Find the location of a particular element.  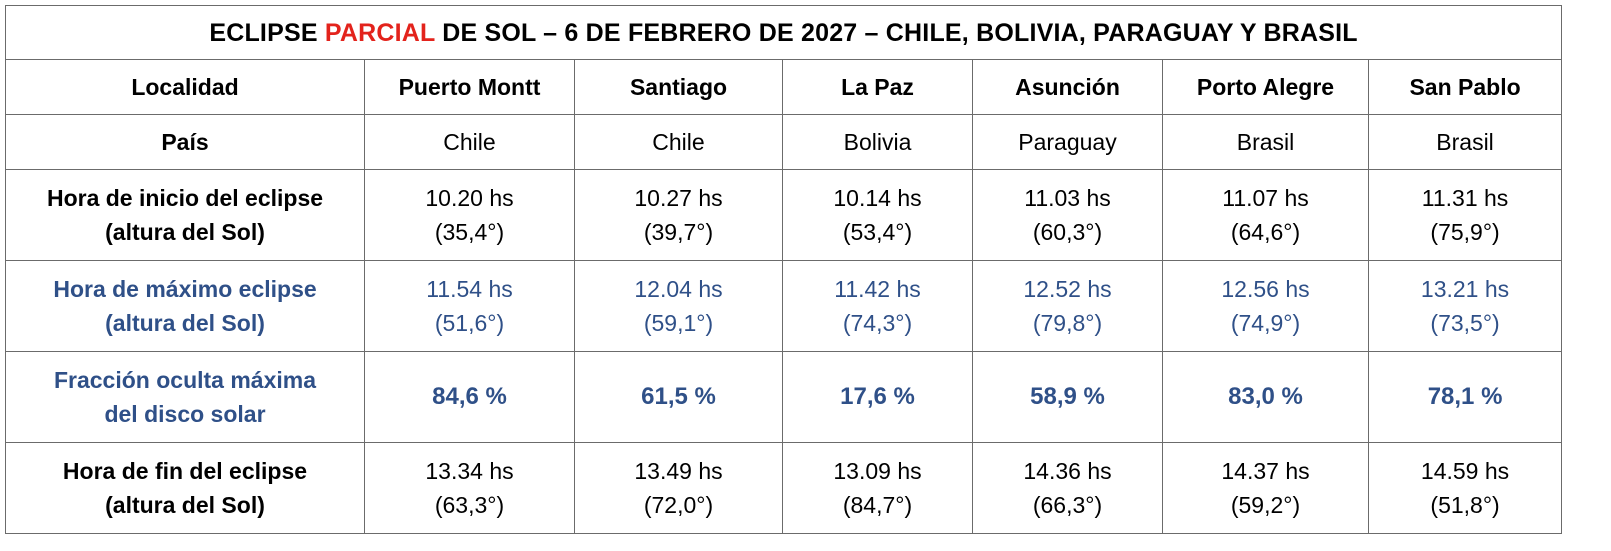

maximo-label-line2: (altura del Sol) is located at coordinates (185, 323).